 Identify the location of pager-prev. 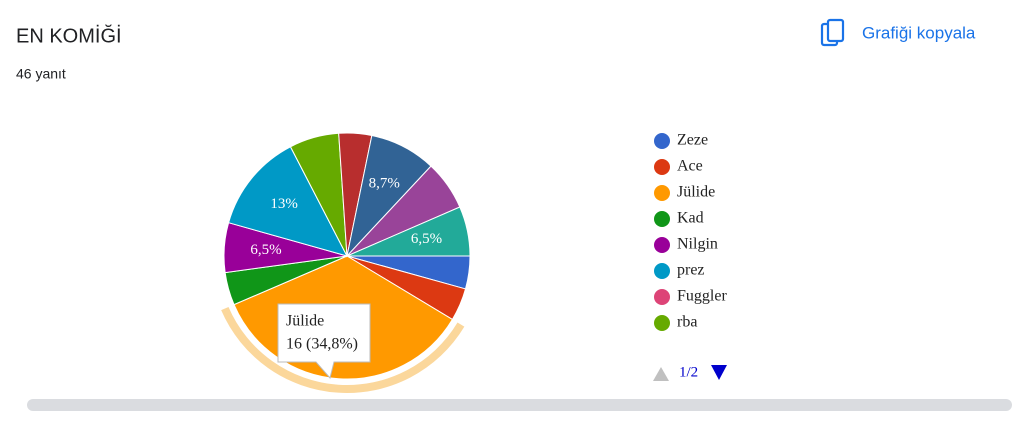
(661, 374).